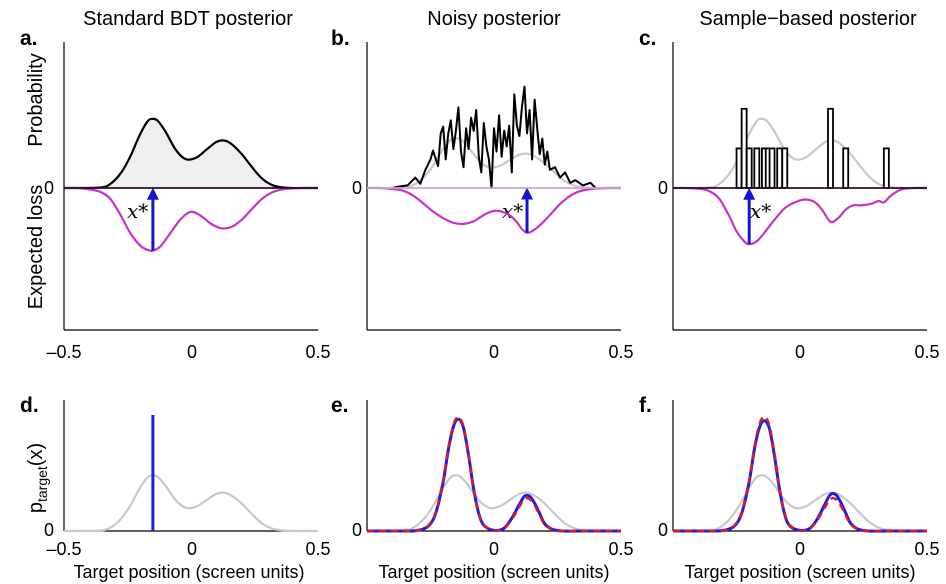  I want to click on panel-e-model-line, so click(493, 475).